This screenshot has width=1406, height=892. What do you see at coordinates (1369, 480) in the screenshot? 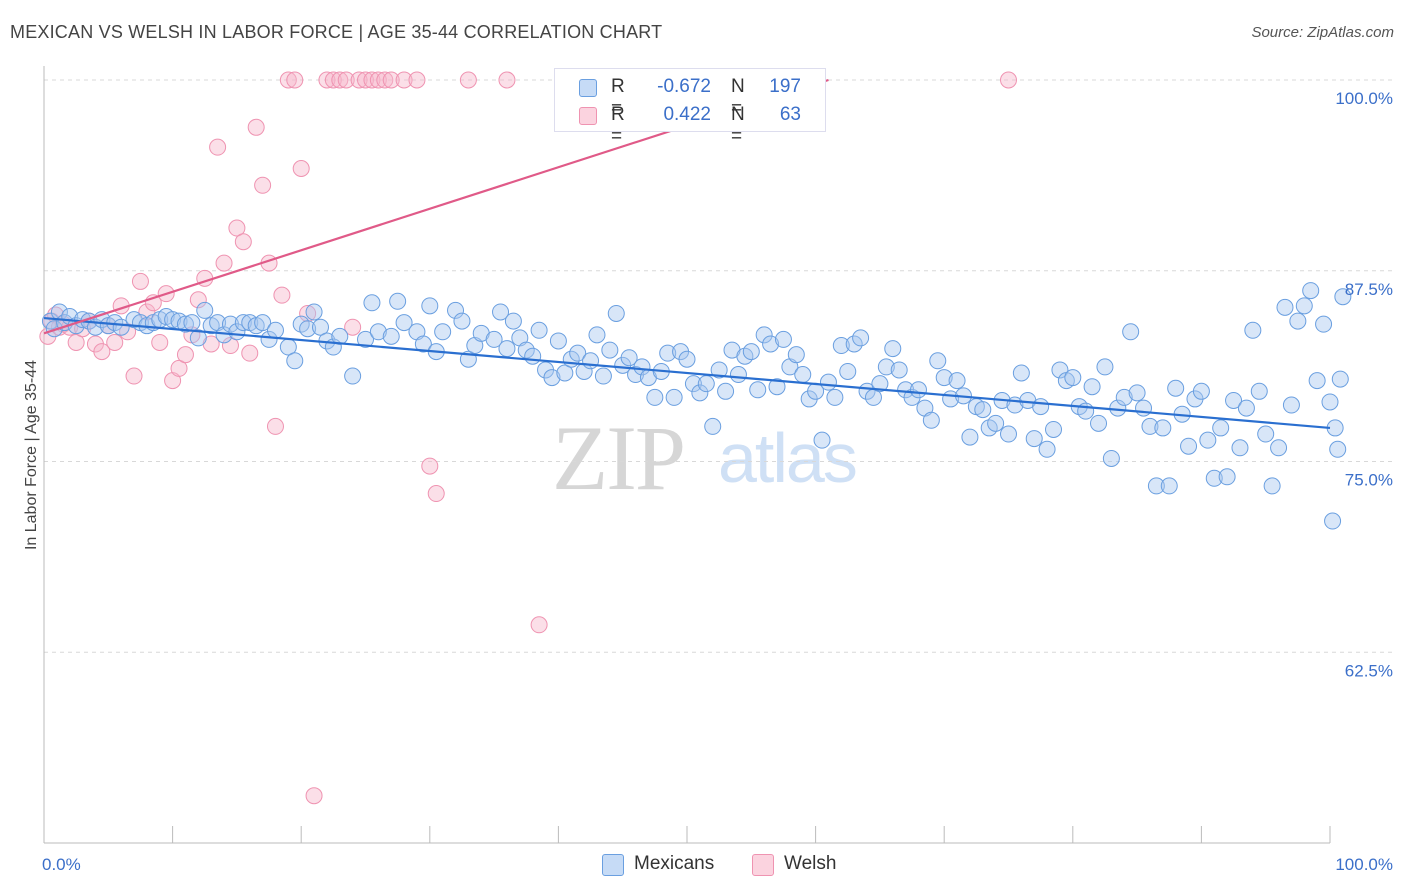
I see `y-tick-label: 75.0%` at bounding box center [1369, 480].